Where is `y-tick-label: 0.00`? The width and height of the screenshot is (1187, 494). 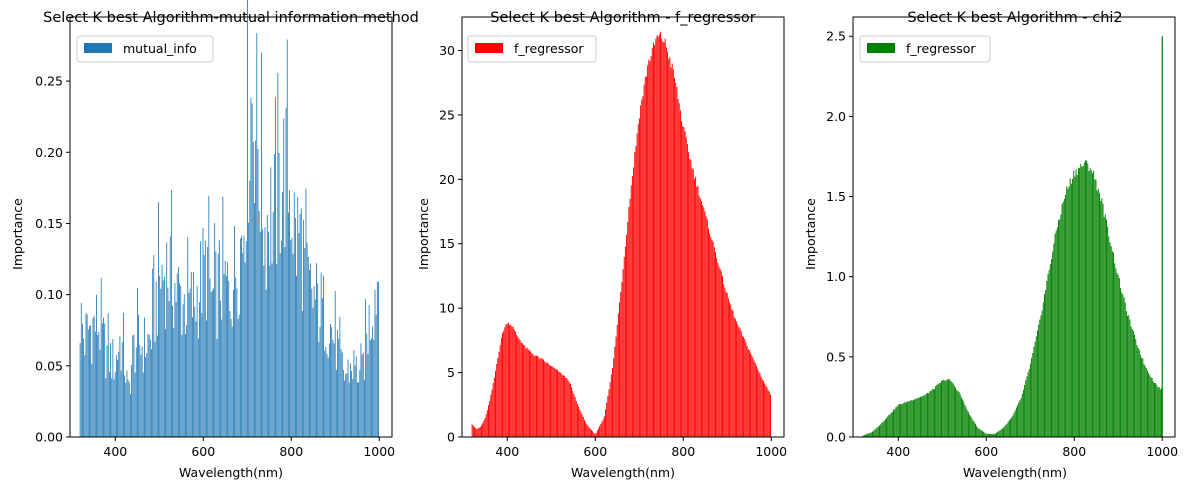
y-tick-label: 0.00 is located at coordinates (49, 437).